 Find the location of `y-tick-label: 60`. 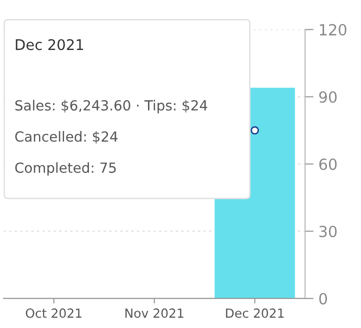

y-tick-label: 60 is located at coordinates (328, 164).